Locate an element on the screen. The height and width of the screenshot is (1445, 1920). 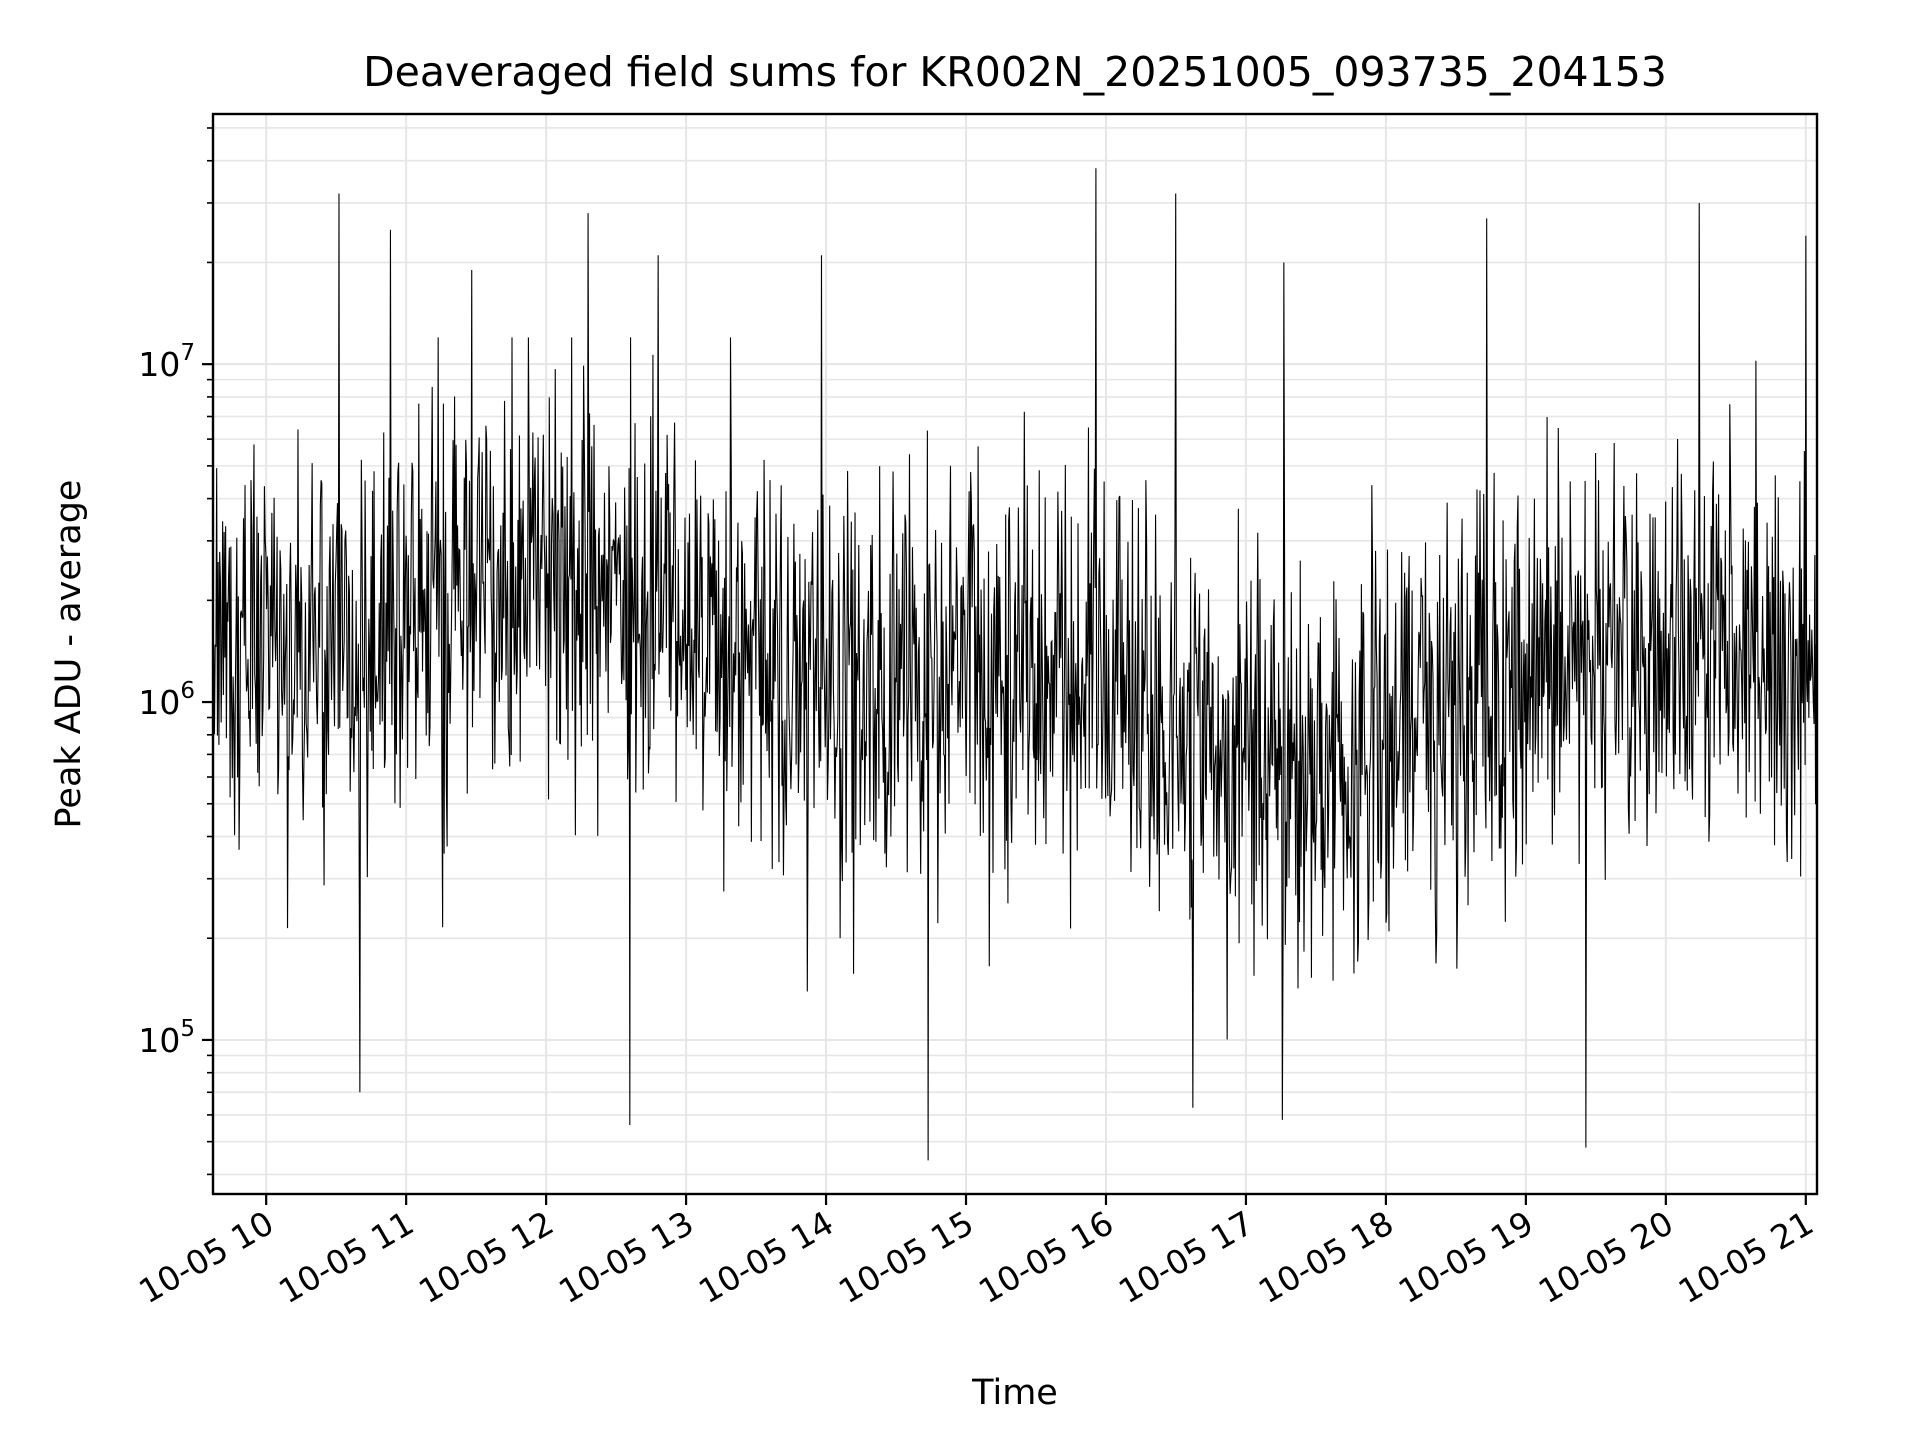
y-axis-label: Peak ADU - average is located at coordinates (69, 654).